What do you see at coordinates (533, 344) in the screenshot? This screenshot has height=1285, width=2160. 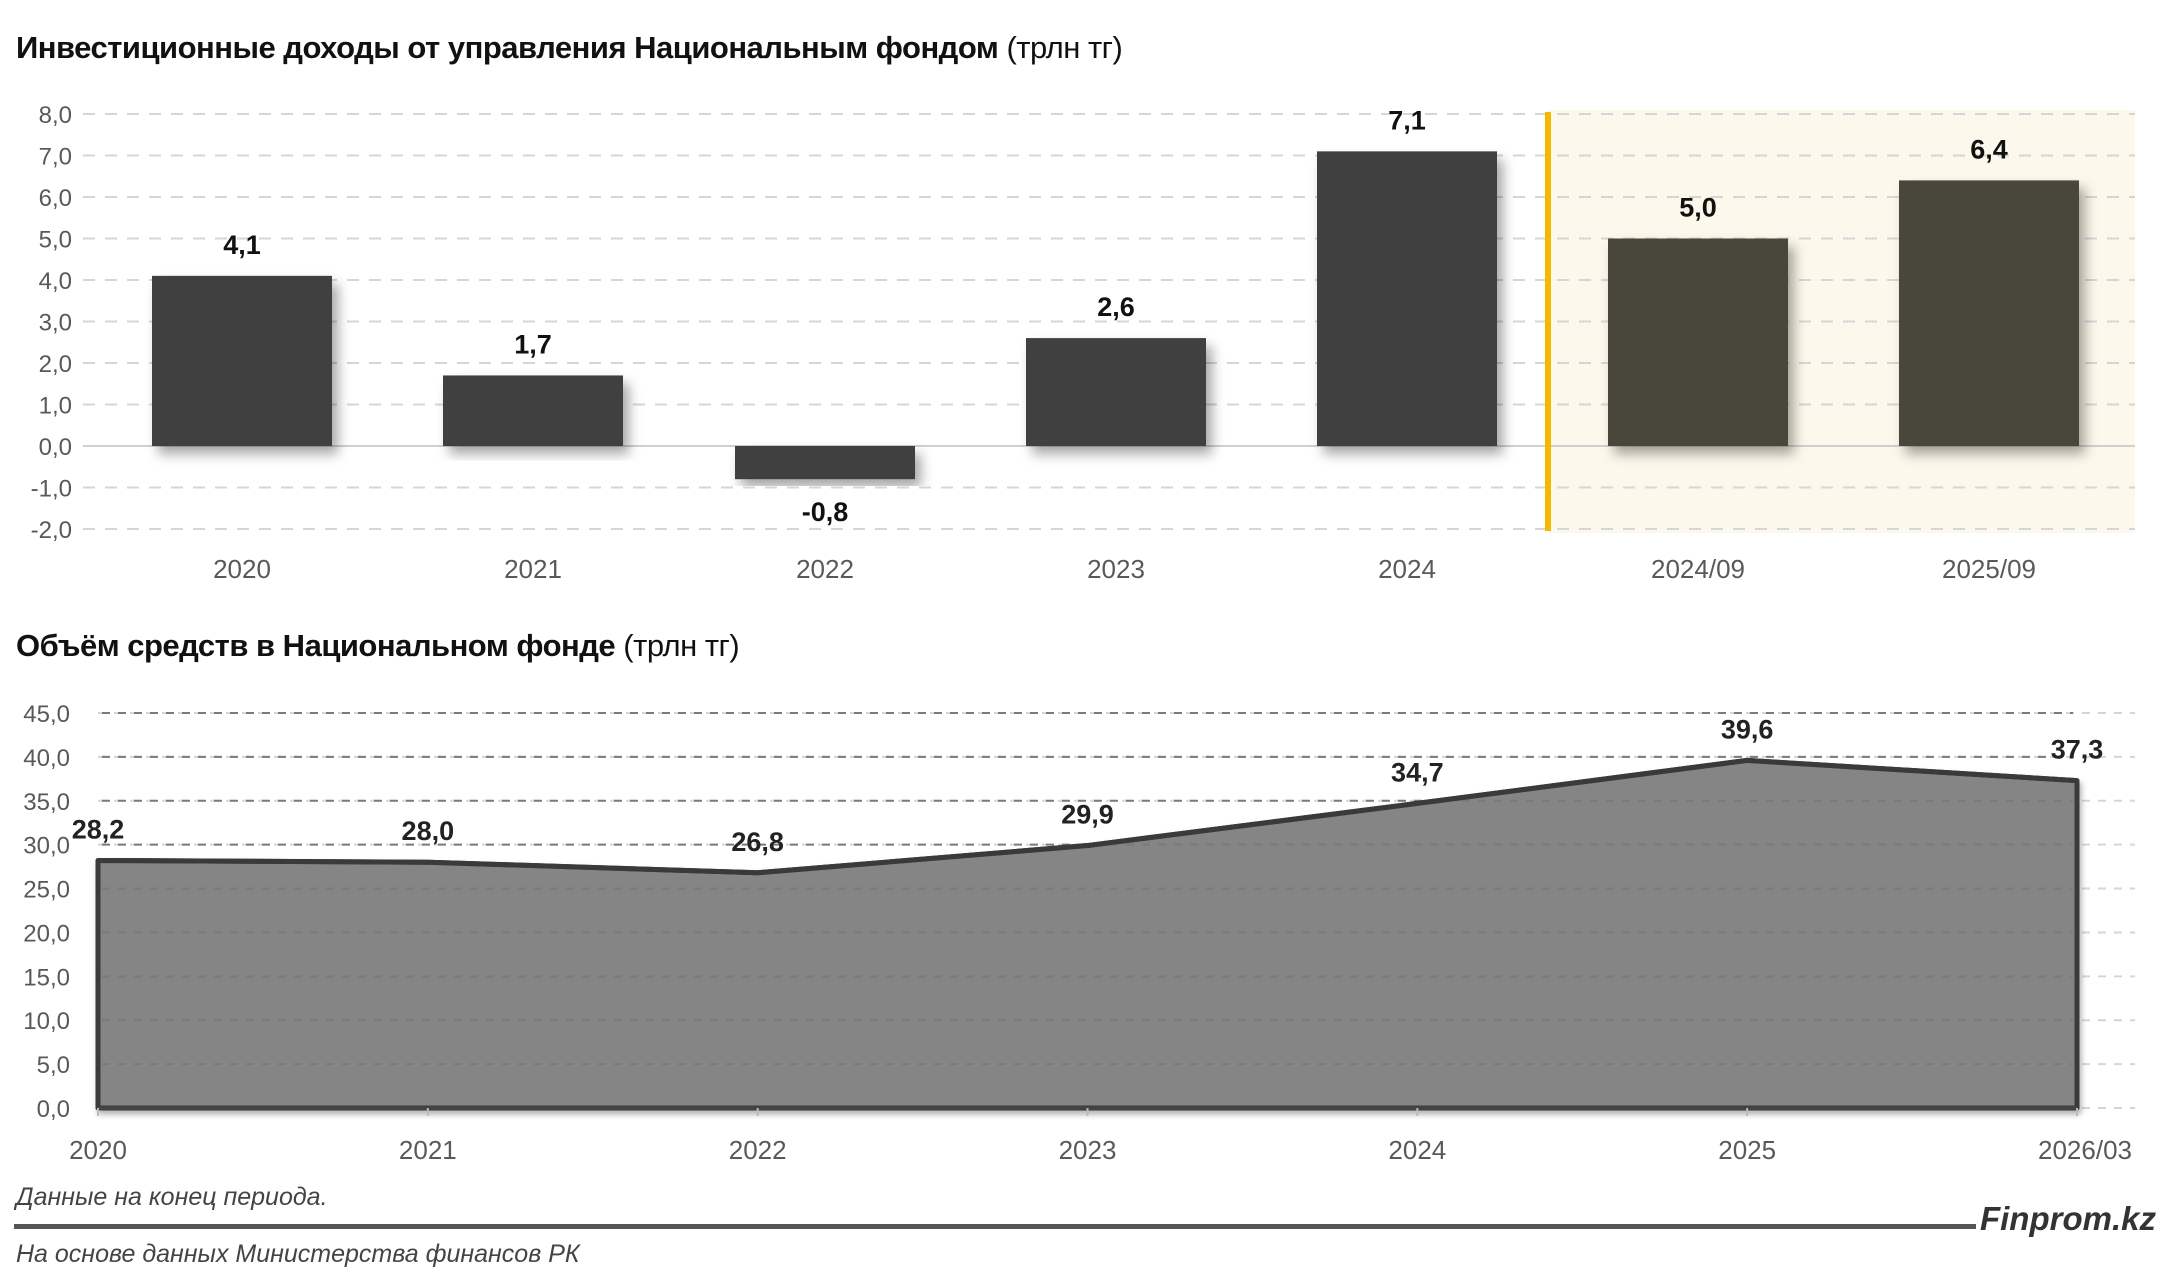 I see `bar-value-label: 1,7` at bounding box center [533, 344].